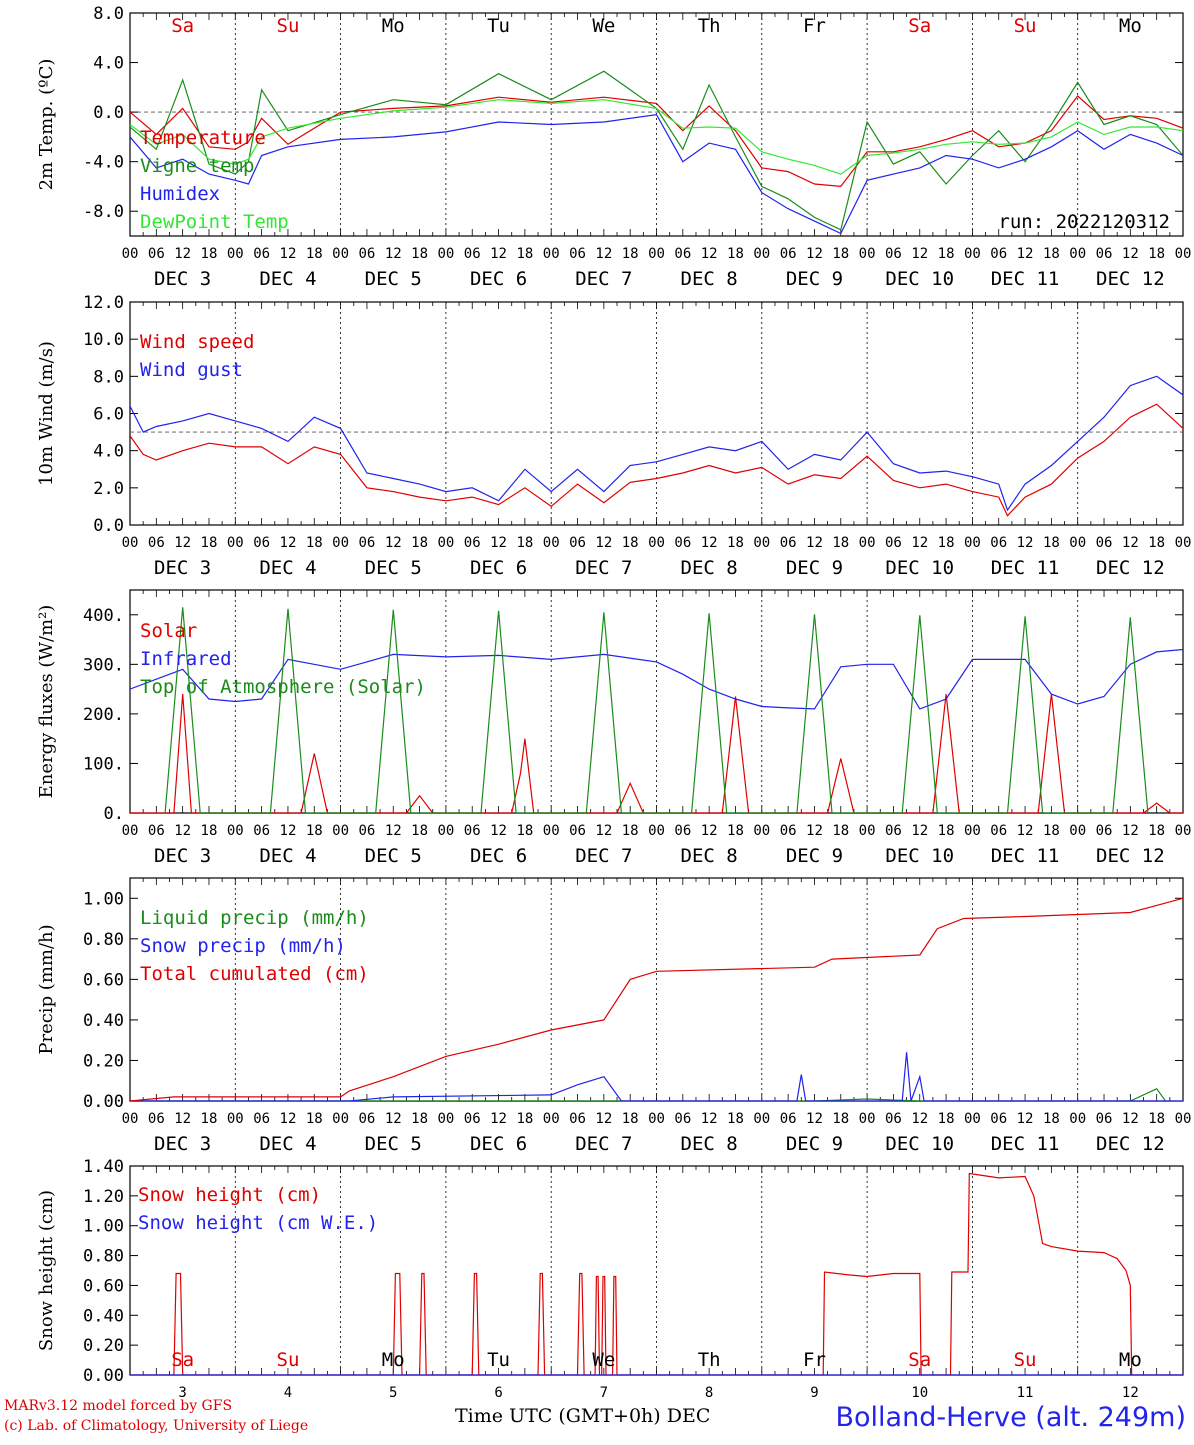 The height and width of the screenshot is (1445, 1194). Describe the element at coordinates (103, 616) in the screenshot. I see `y-tick-label: 400.` at that location.